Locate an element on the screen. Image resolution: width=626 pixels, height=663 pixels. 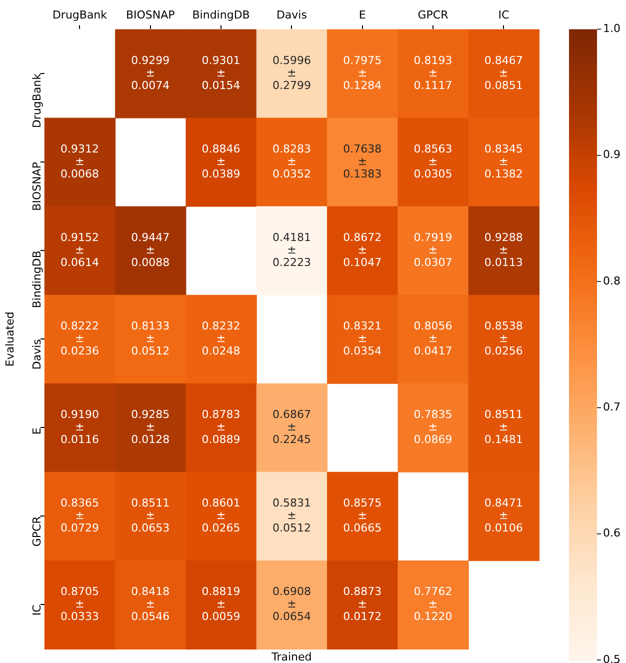
data-label: 0.8511 ± 0.0653 is located at coordinates (150, 515).